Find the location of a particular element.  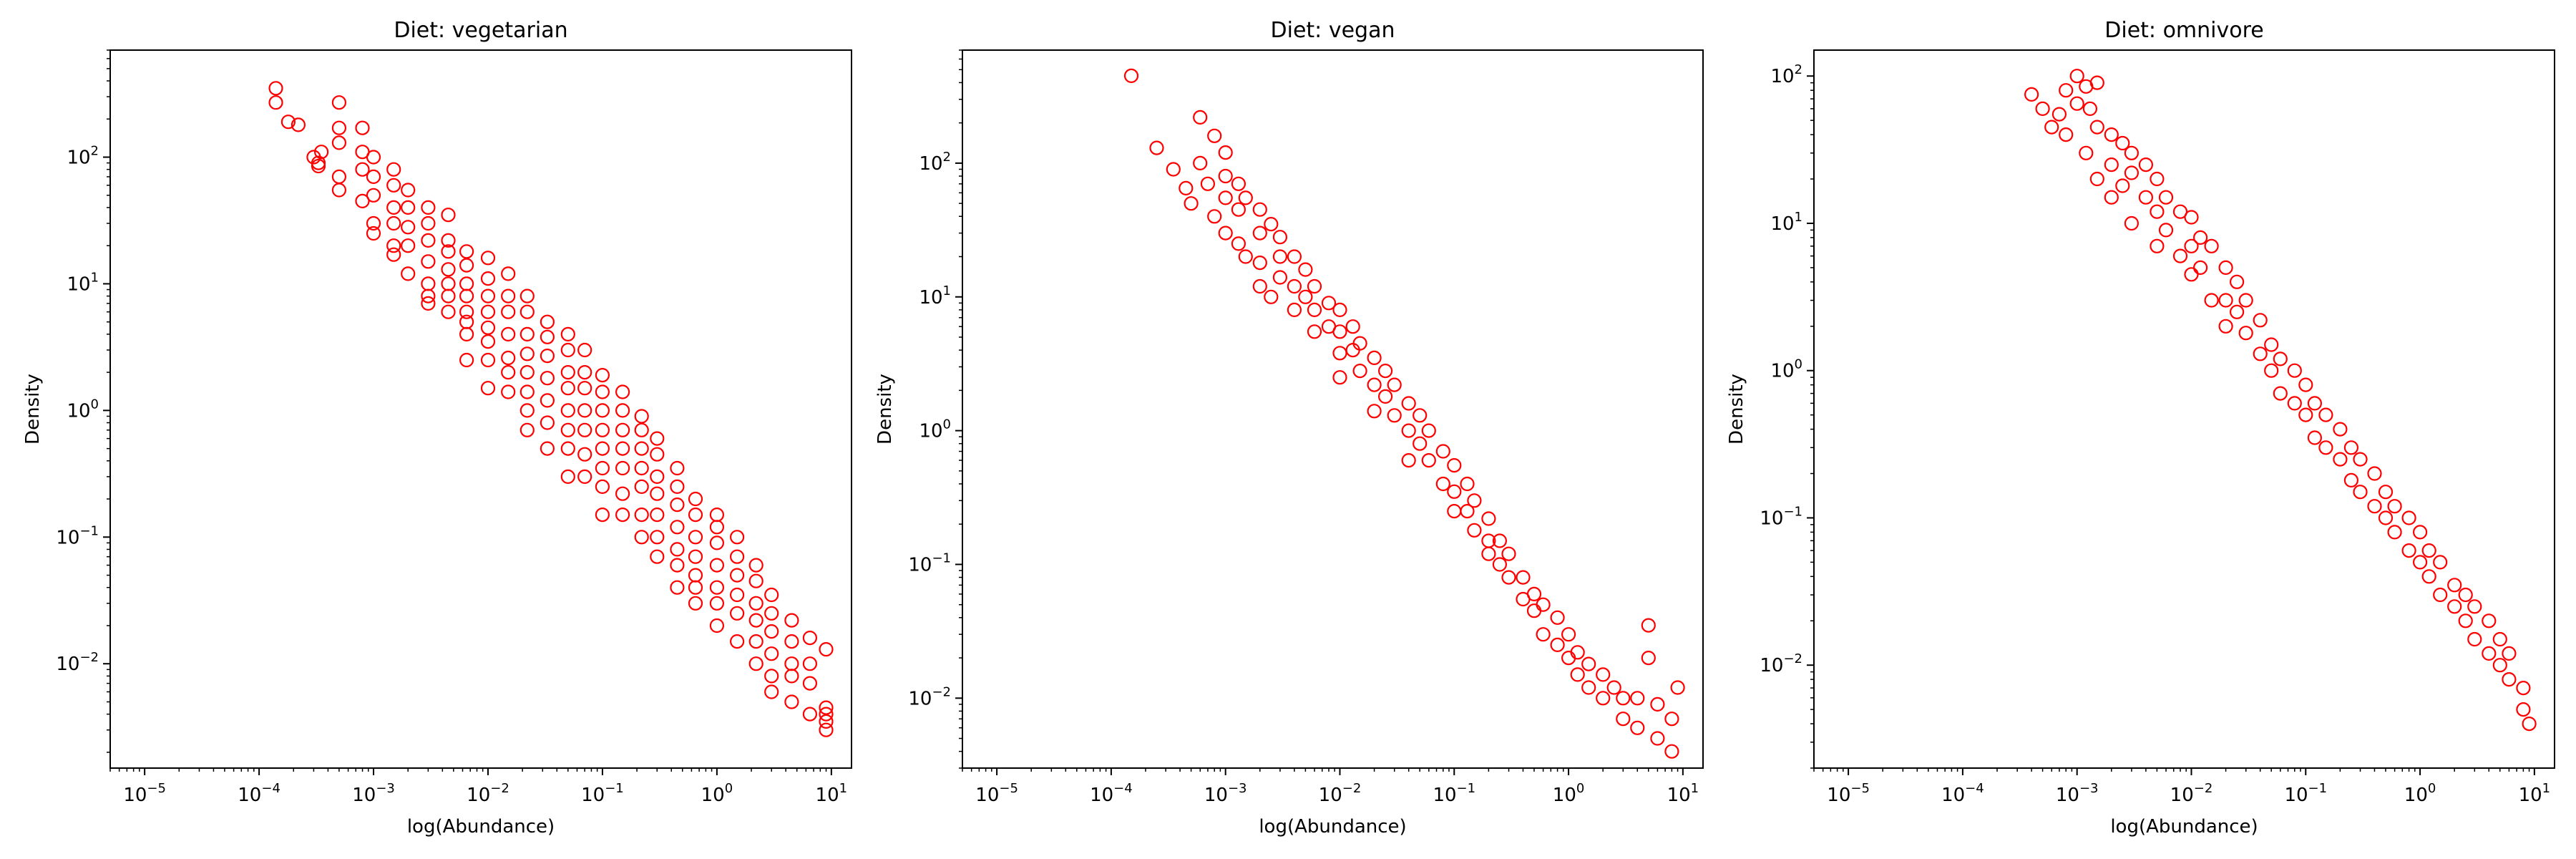

x-tick-label: 10⁻³ is located at coordinates (1225, 793).